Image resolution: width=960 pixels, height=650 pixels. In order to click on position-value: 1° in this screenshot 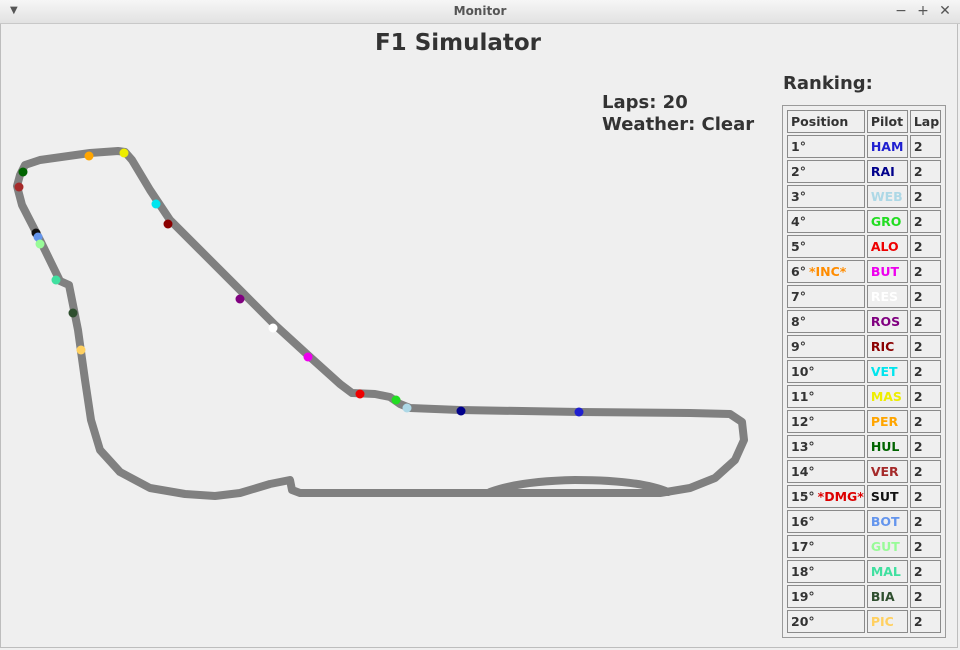, I will do `click(798, 146)`.